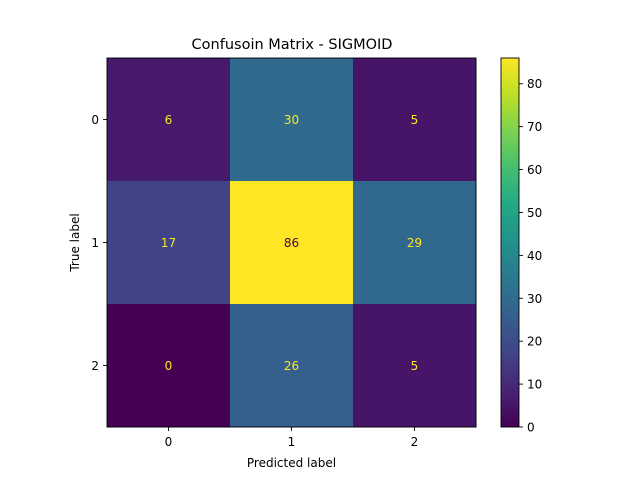  What do you see at coordinates (292, 45) in the screenshot?
I see `chart-title: Confusoin Matrix - SIGMOID` at bounding box center [292, 45].